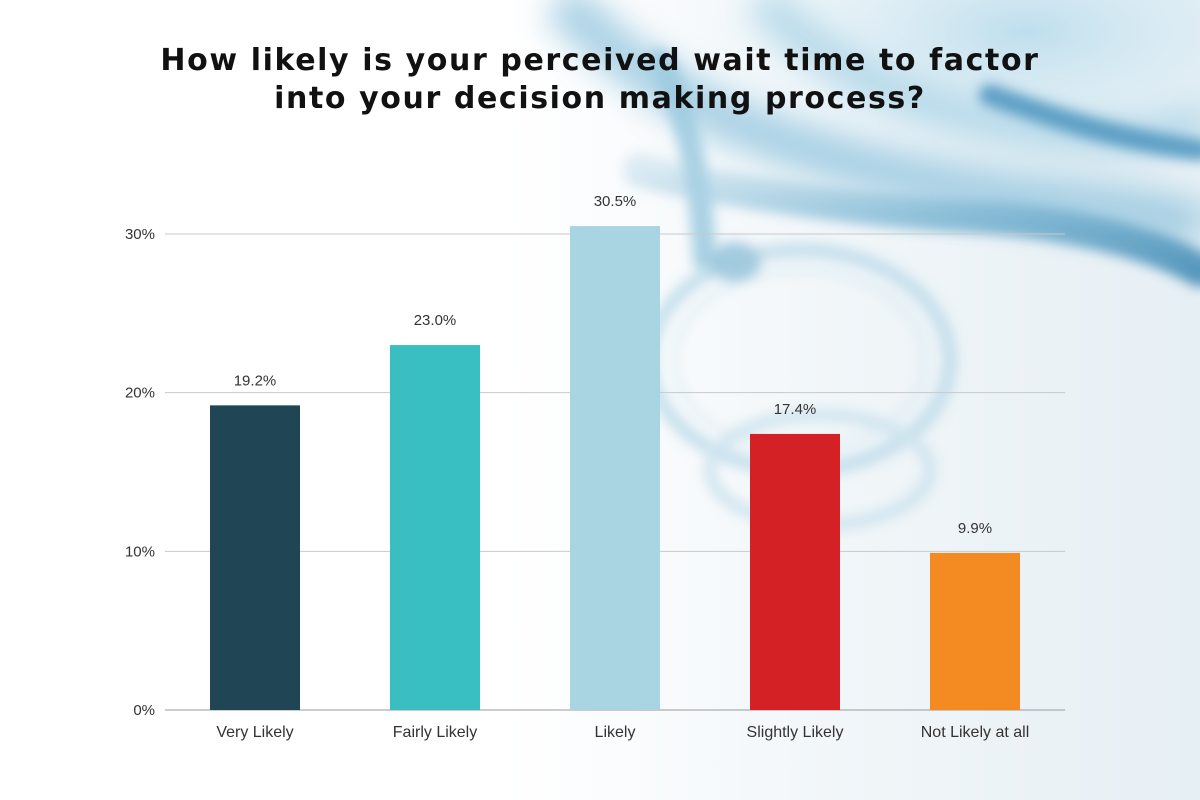  Describe the element at coordinates (975, 528) in the screenshot. I see `value-label: 9.9%` at that location.